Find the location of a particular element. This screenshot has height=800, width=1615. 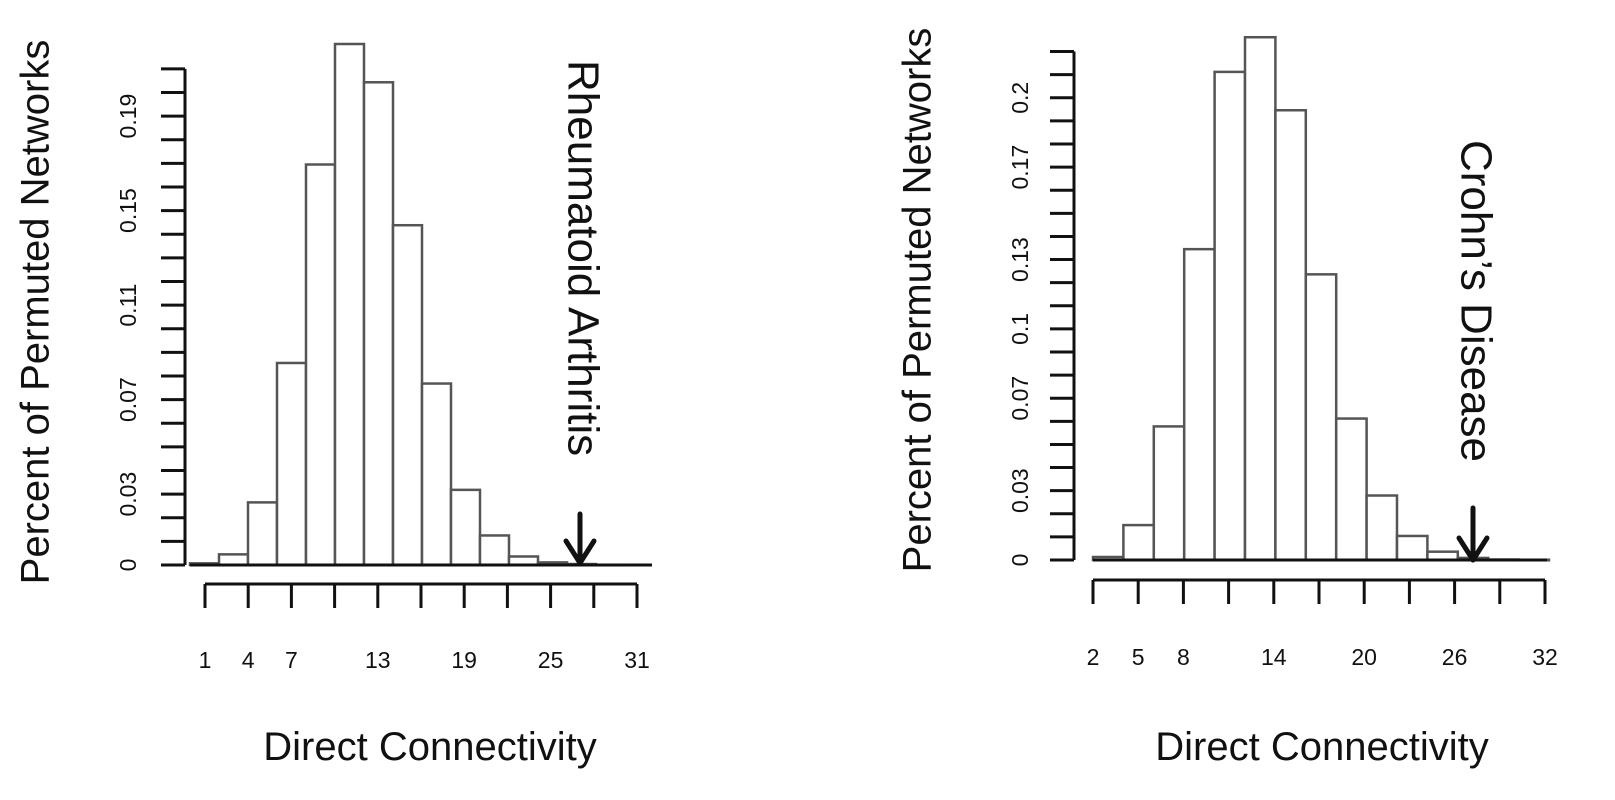

y-tick-label: 0.11 is located at coordinates (128, 305).